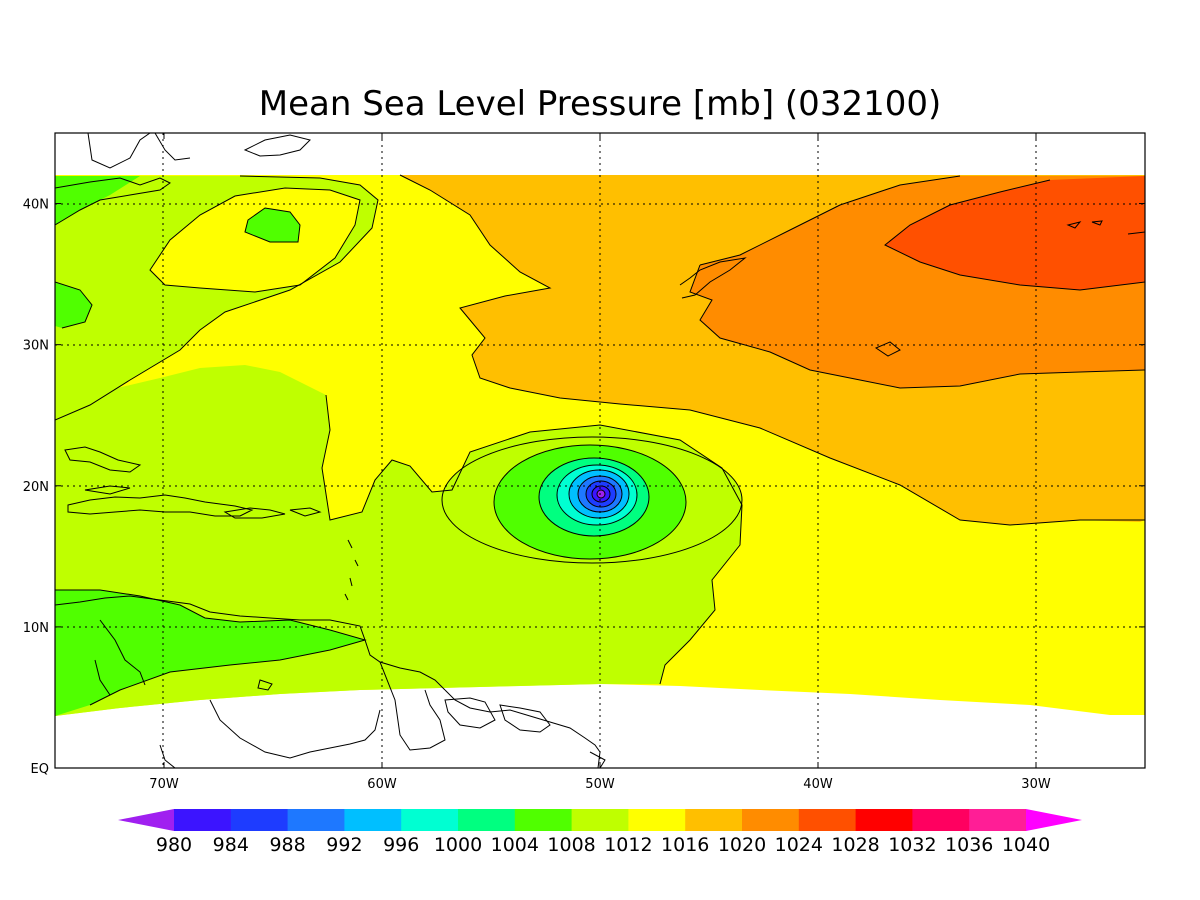 Image resolution: width=1200 pixels, height=900 pixels. What do you see at coordinates (231, 845) in the screenshot?
I see `colorbar-label: 984` at bounding box center [231, 845].